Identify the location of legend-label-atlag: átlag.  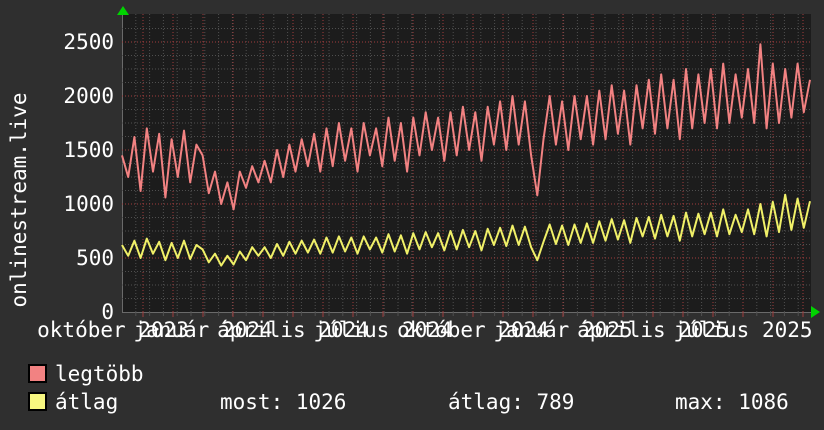
(87, 402).